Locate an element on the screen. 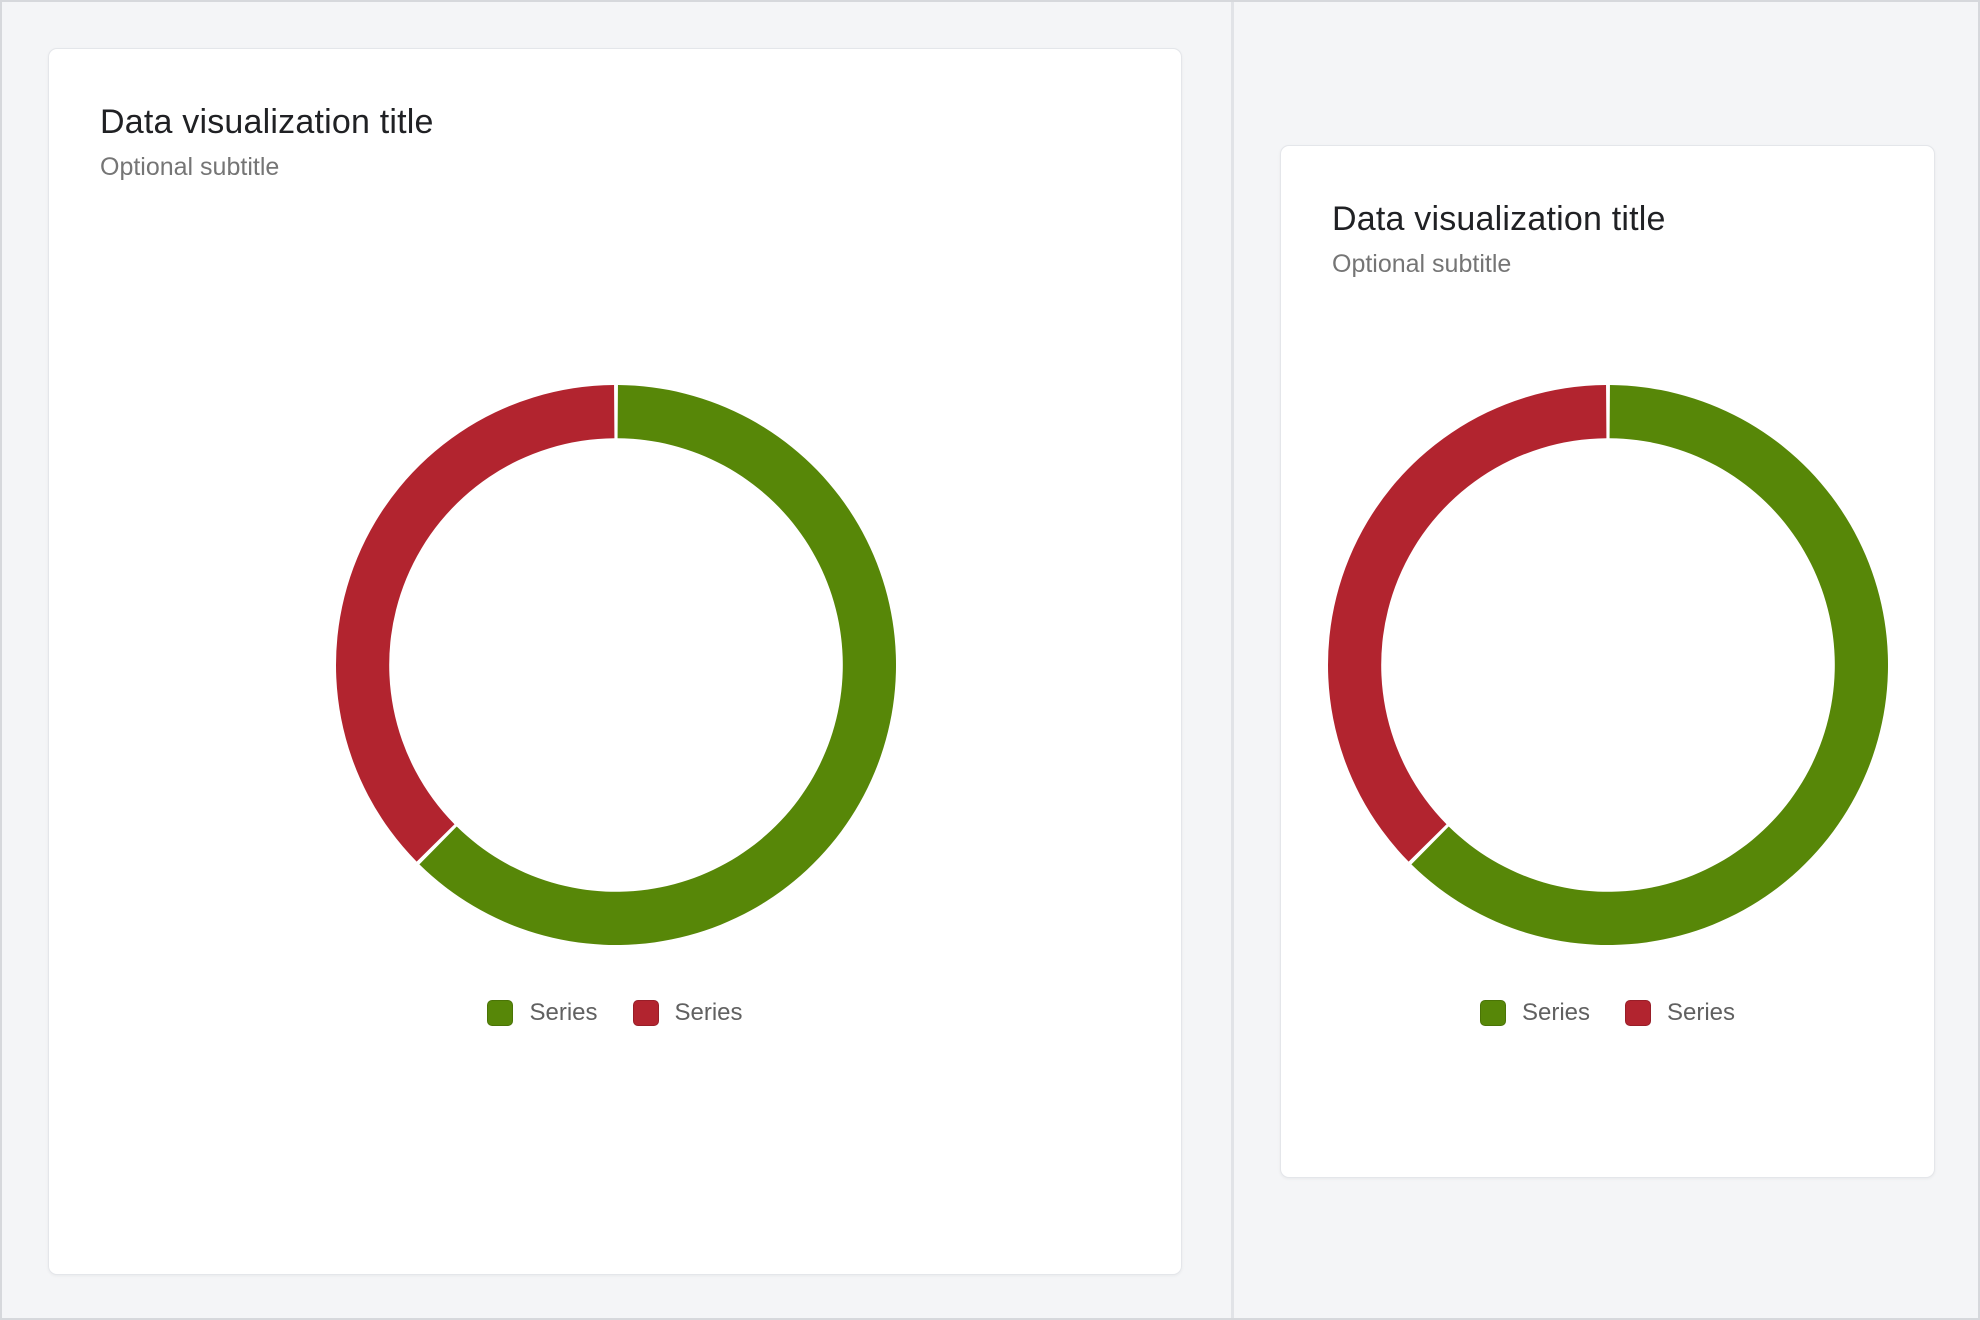 The height and width of the screenshot is (1320, 1980). panel-divider is located at coordinates (1232, 660).